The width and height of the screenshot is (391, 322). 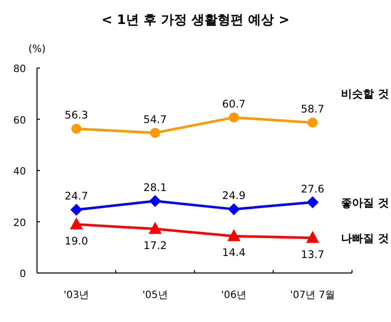 I want to click on chart-title: < 1년 후 가정 생활형편 예상 >, so click(x=196, y=20).